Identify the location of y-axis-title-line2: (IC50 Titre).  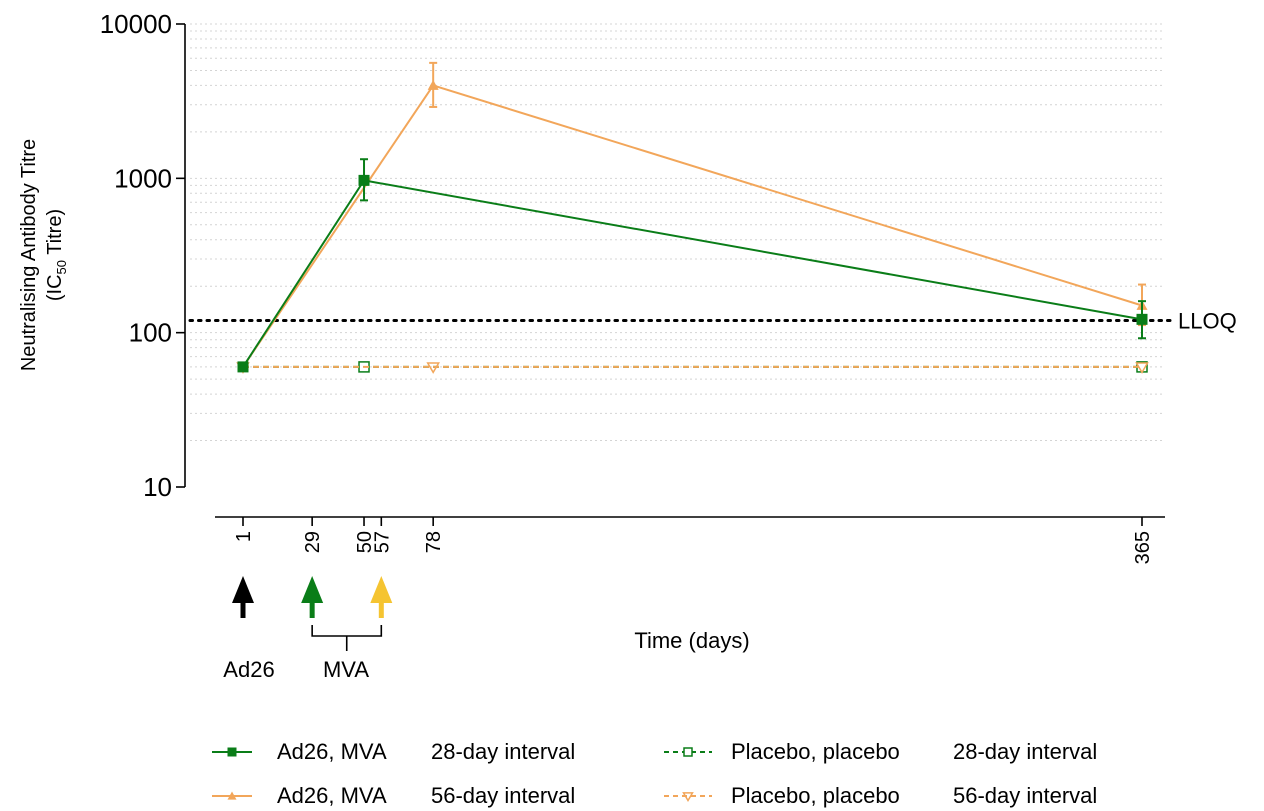
(56, 255).